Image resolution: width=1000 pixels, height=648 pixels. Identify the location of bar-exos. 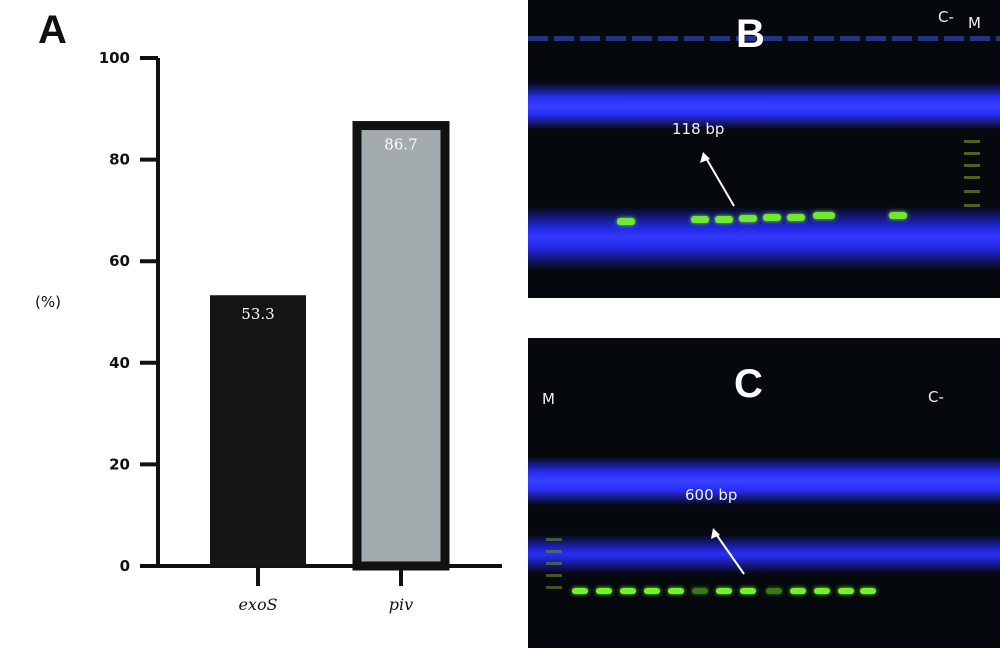
(258, 430).